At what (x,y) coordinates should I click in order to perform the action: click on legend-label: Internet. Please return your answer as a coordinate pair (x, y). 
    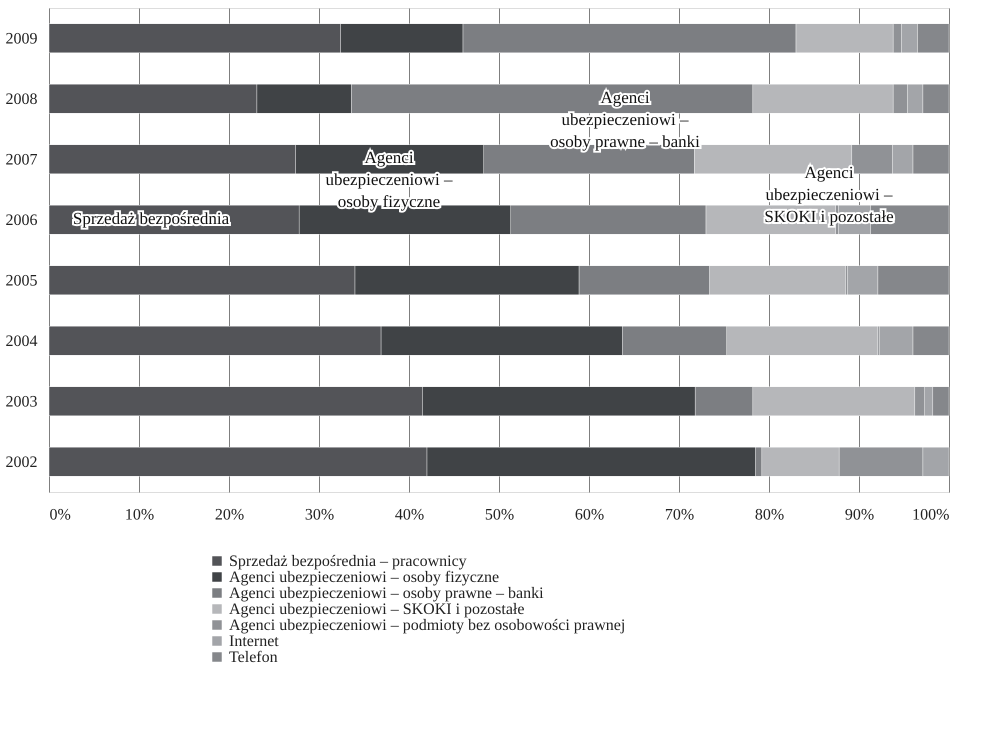
    Looking at the image, I should click on (254, 641).